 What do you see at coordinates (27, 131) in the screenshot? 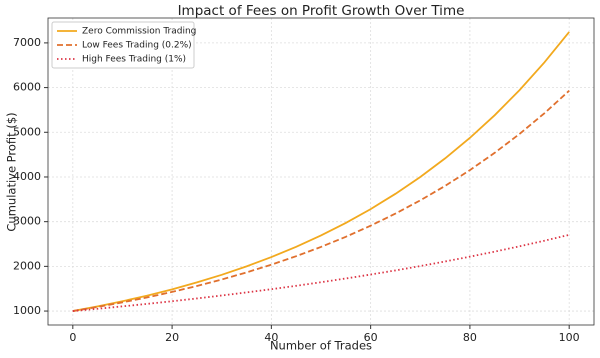
I see `y-tick-label: 5000` at bounding box center [27, 131].